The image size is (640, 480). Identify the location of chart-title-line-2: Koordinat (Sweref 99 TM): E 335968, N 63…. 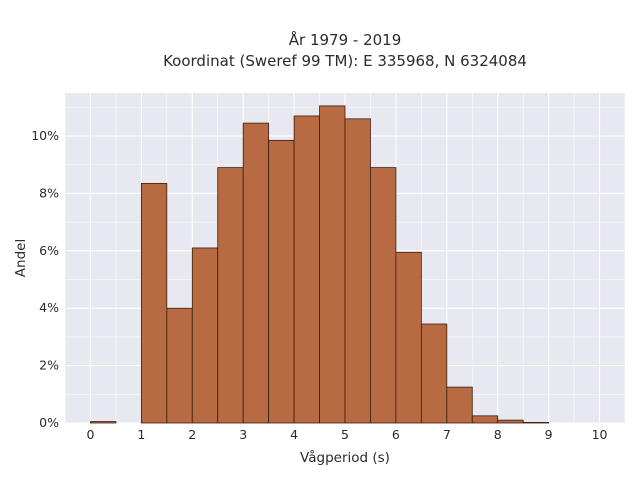
(345, 61).